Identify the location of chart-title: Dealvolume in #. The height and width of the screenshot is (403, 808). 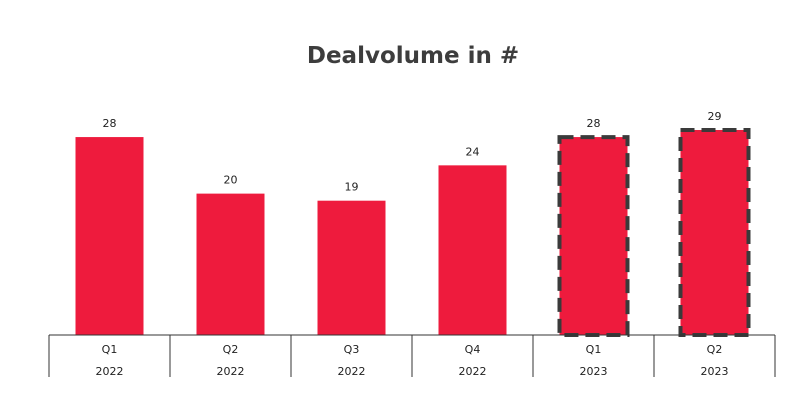
(413, 56).